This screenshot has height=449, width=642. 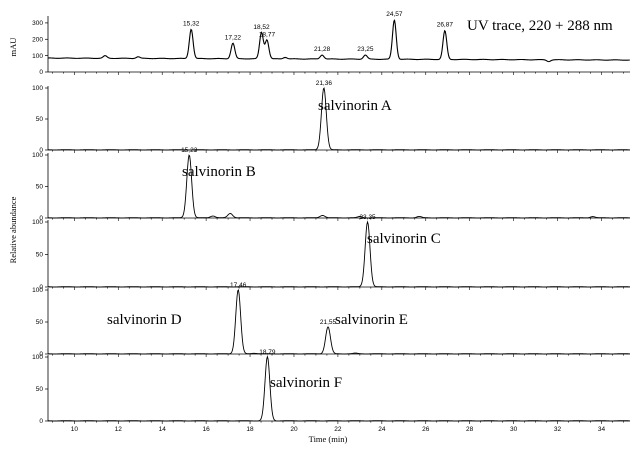 What do you see at coordinates (394, 14) in the screenshot?
I see `peak-label: 24,57` at bounding box center [394, 14].